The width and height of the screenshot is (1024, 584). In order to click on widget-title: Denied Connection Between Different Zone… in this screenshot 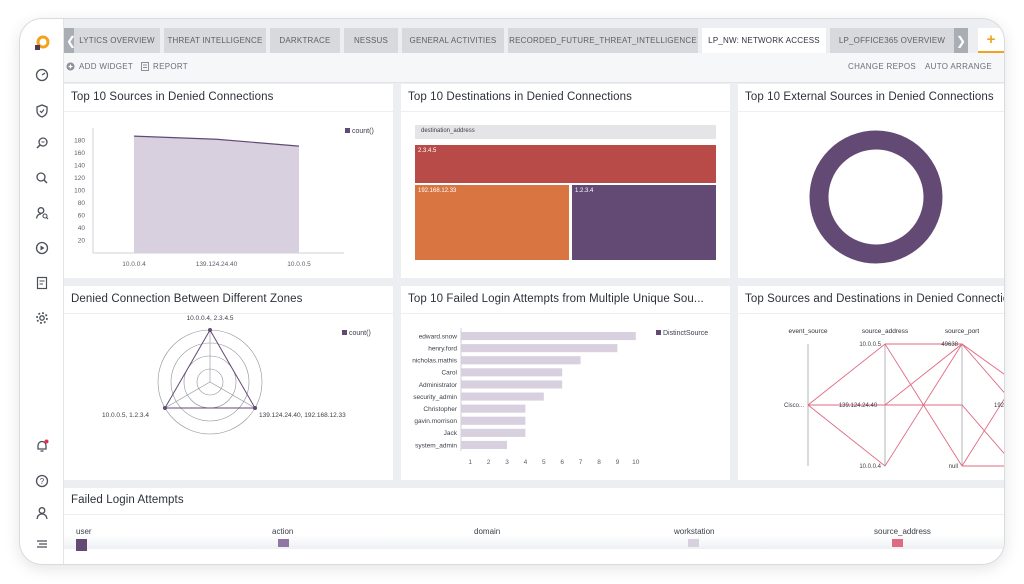, I will do `click(187, 299)`.